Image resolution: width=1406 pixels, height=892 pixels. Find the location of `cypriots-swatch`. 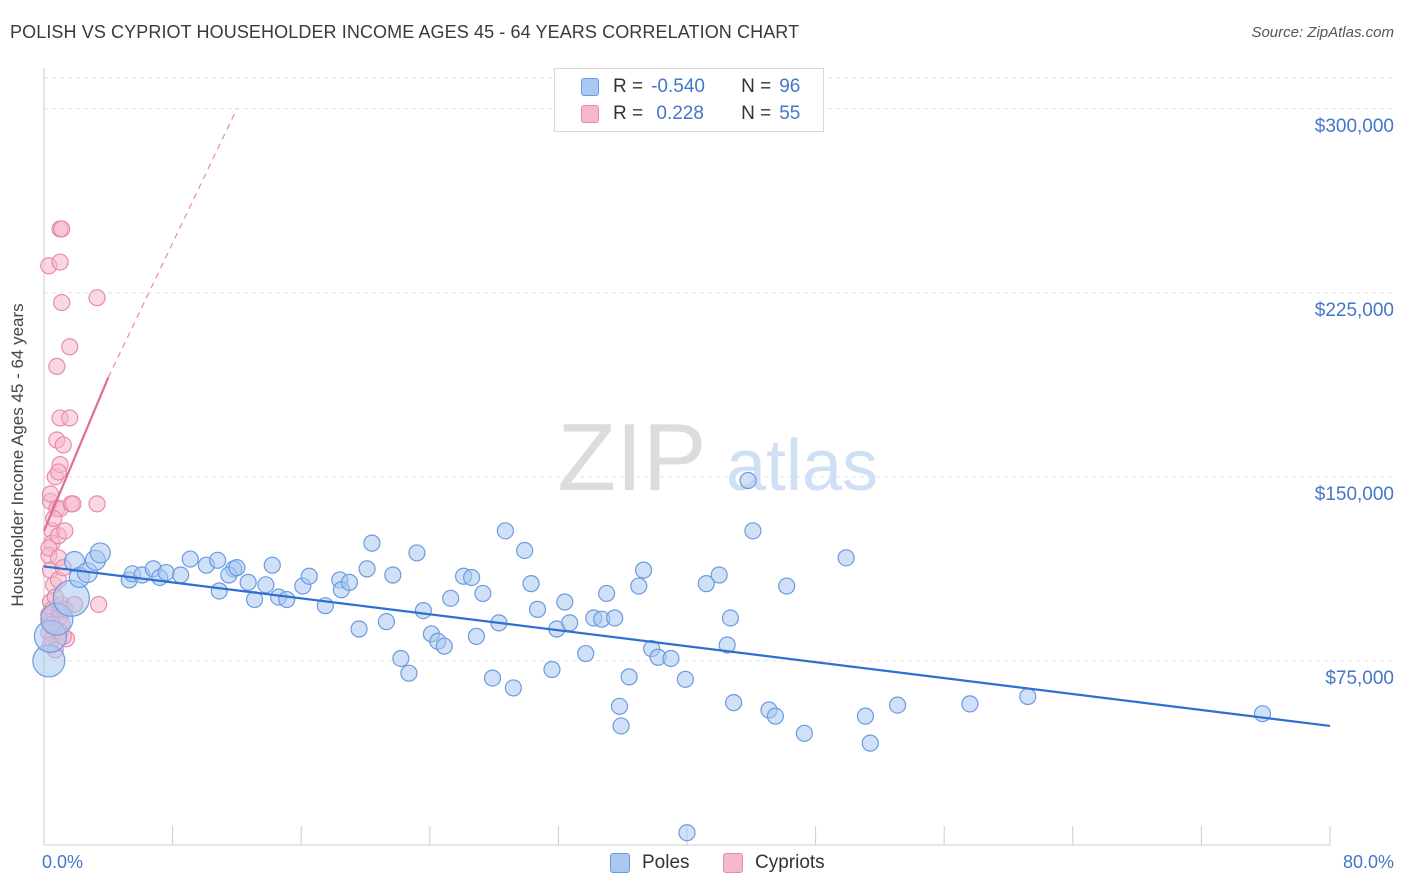

cypriots-swatch is located at coordinates (590, 114).